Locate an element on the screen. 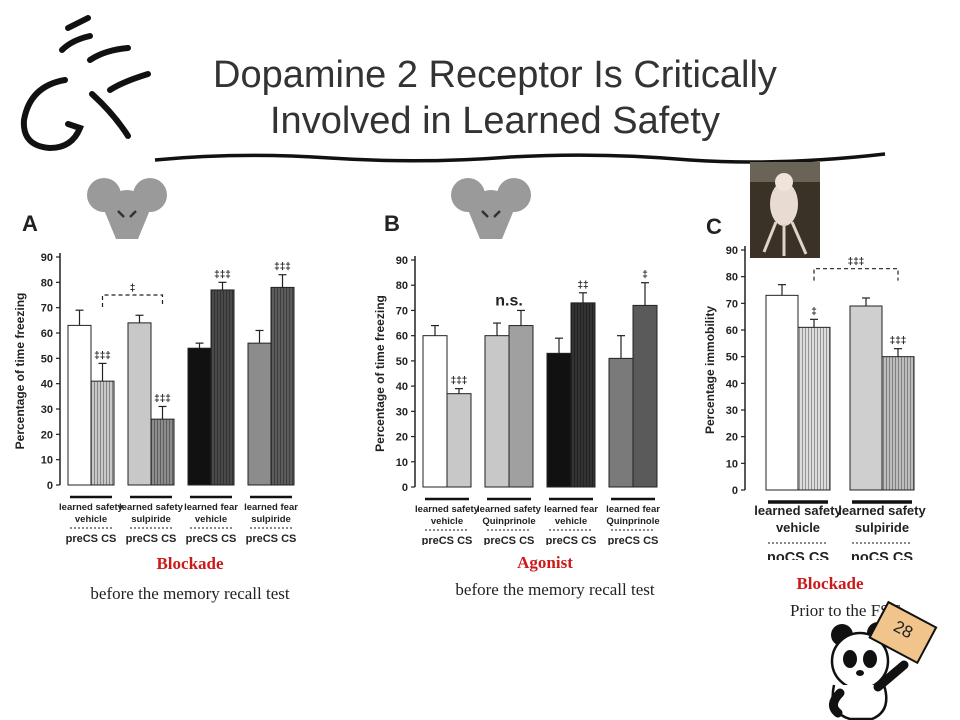  significance-marker: ‡‡ is located at coordinates (582, 285).